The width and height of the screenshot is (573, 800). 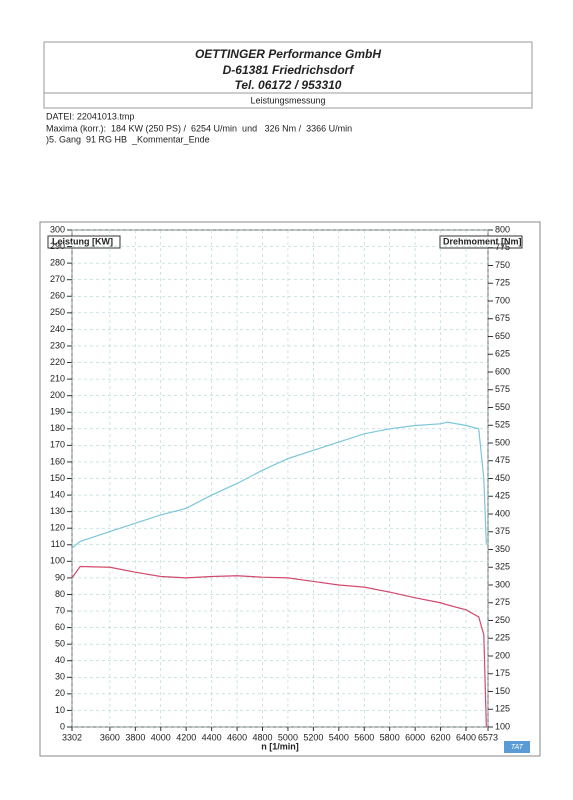 What do you see at coordinates (57, 412) in the screenshot?
I see `y-tick-label: 190` at bounding box center [57, 412].